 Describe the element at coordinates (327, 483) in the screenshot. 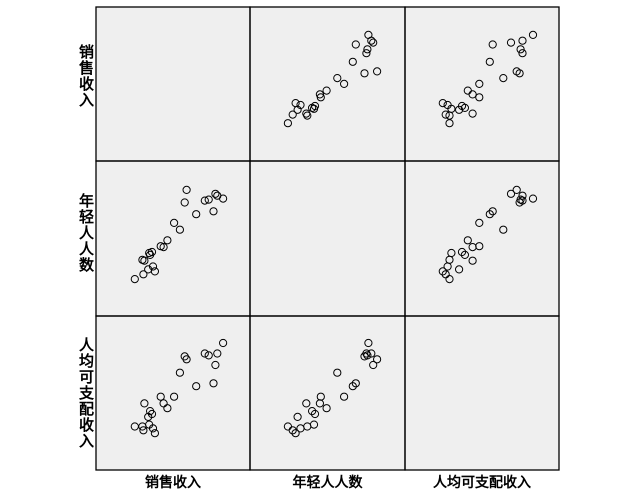

I see `col-label-1: 年轻人人数` at that location.